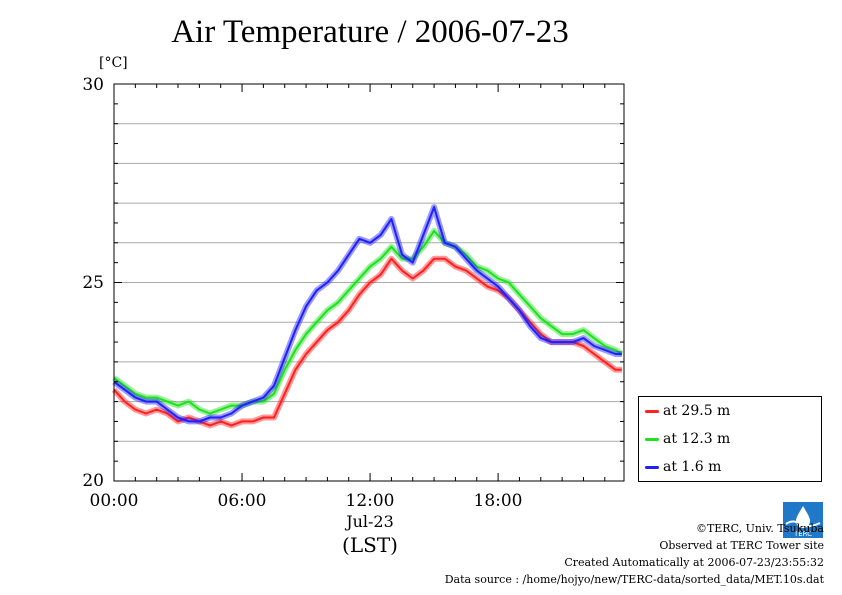  I want to click on legend-item-29-5m: at 29.5 m, so click(687, 411).